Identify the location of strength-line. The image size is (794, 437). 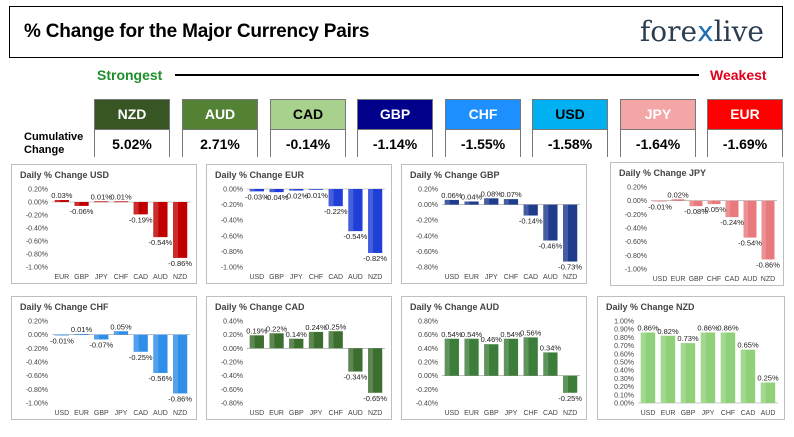
(437, 75).